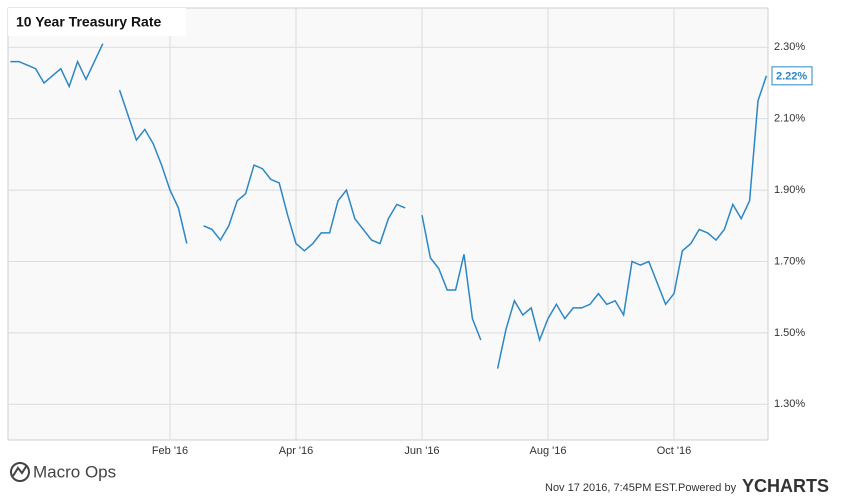  Describe the element at coordinates (789, 333) in the screenshot. I see `y-tick-label: 1.50%` at that location.